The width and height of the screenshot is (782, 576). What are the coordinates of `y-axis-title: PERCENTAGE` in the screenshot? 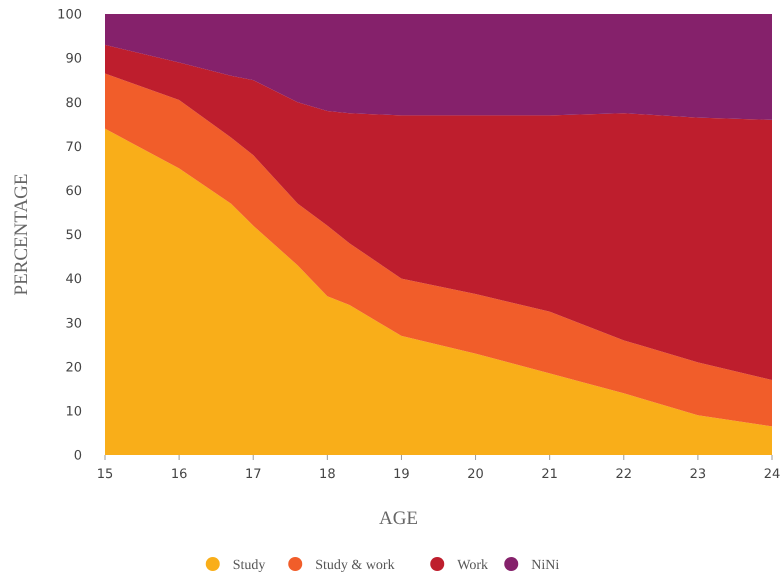 It's located at (21, 235).